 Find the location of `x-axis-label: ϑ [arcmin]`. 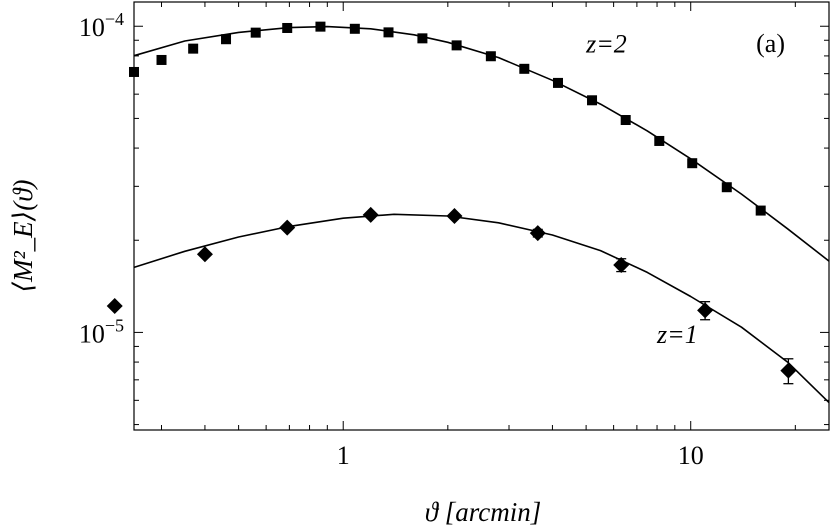

x-axis-label: ϑ [arcmin] is located at coordinates (483, 512).